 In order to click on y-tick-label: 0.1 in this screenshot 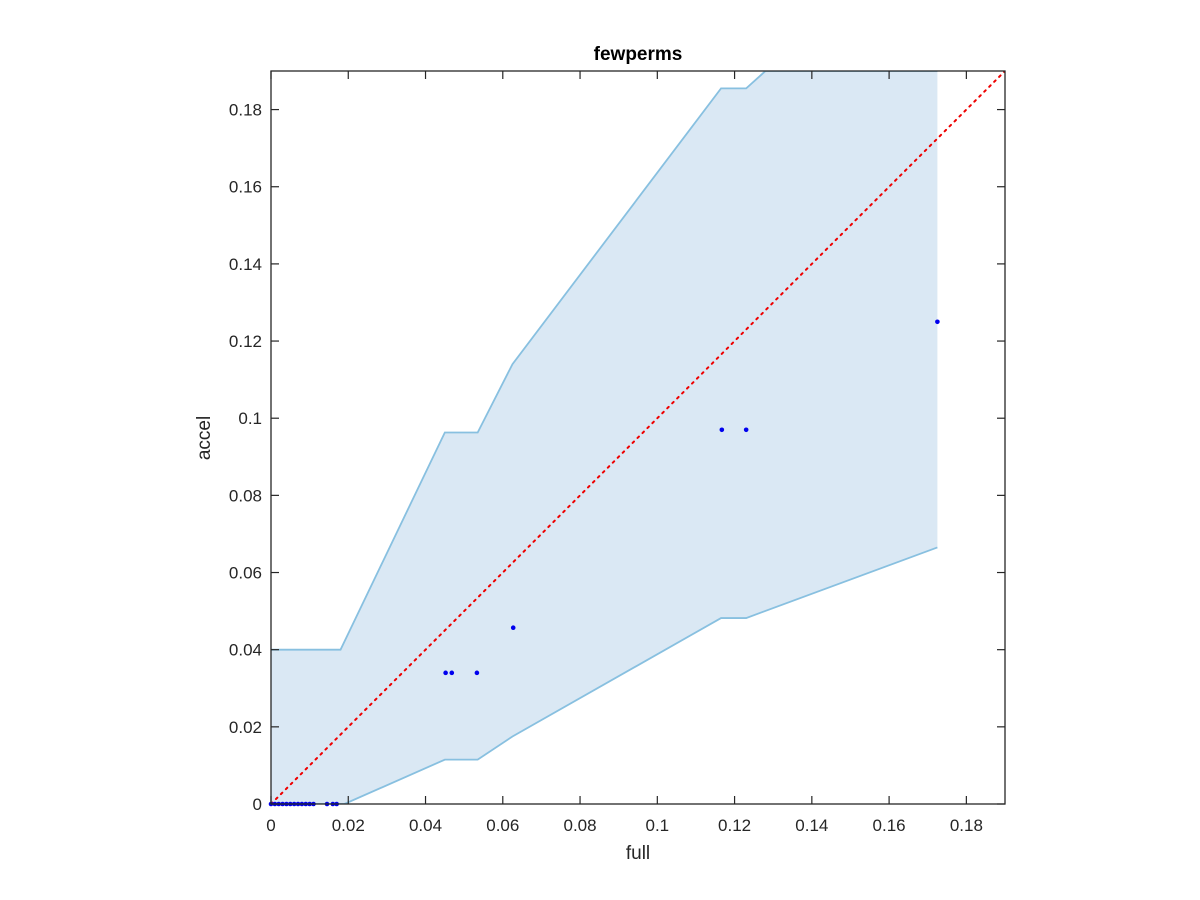, I will do `click(250, 418)`.